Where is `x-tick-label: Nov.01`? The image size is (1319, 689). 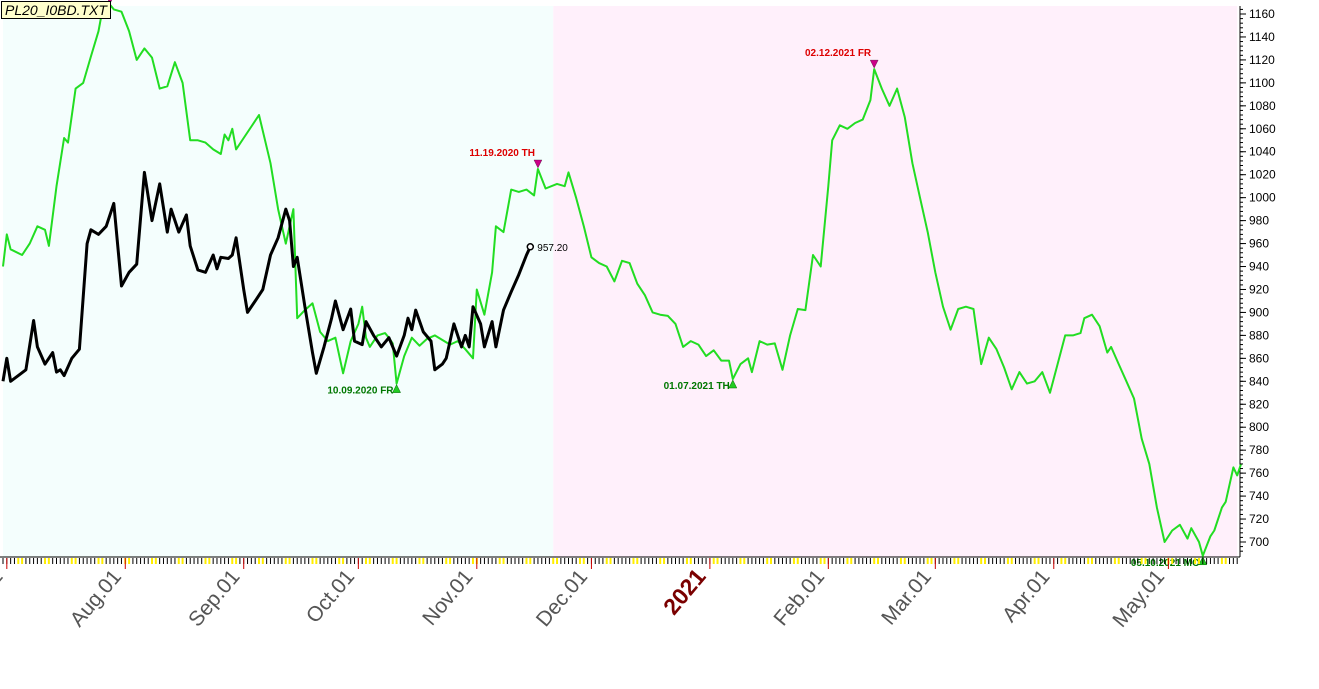 x-tick-label: Nov.01 is located at coordinates (447, 597).